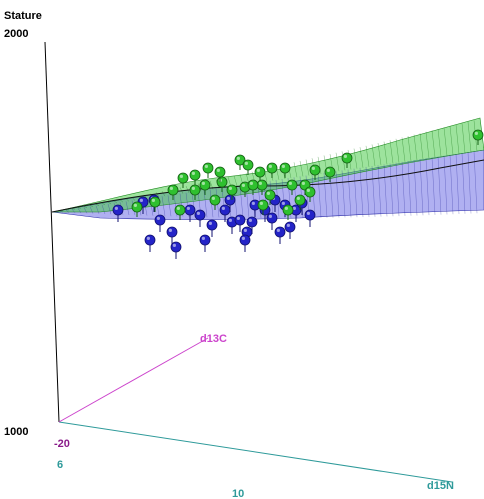  Describe the element at coordinates (23, 16) in the screenshot. I see `z-axis-label: Stature` at that location.